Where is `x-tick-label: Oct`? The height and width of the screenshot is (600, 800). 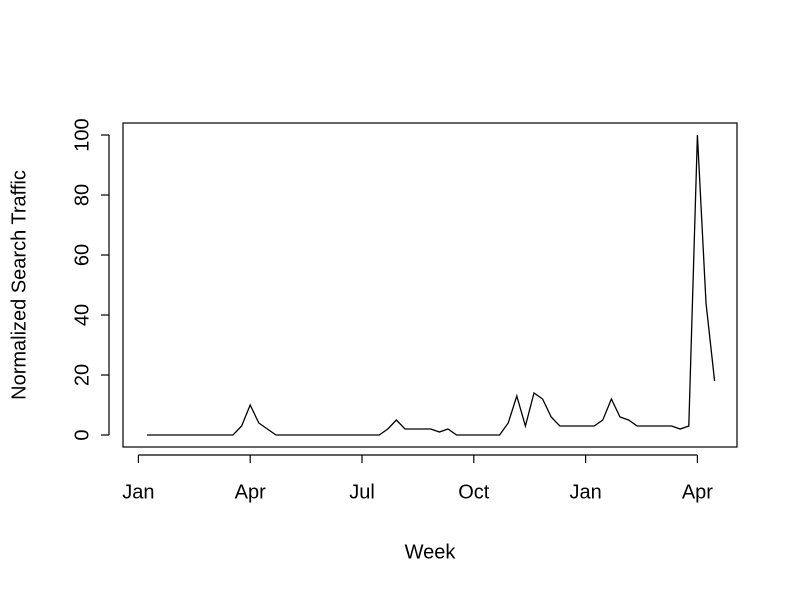 x-tick-label: Oct is located at coordinates (474, 492).